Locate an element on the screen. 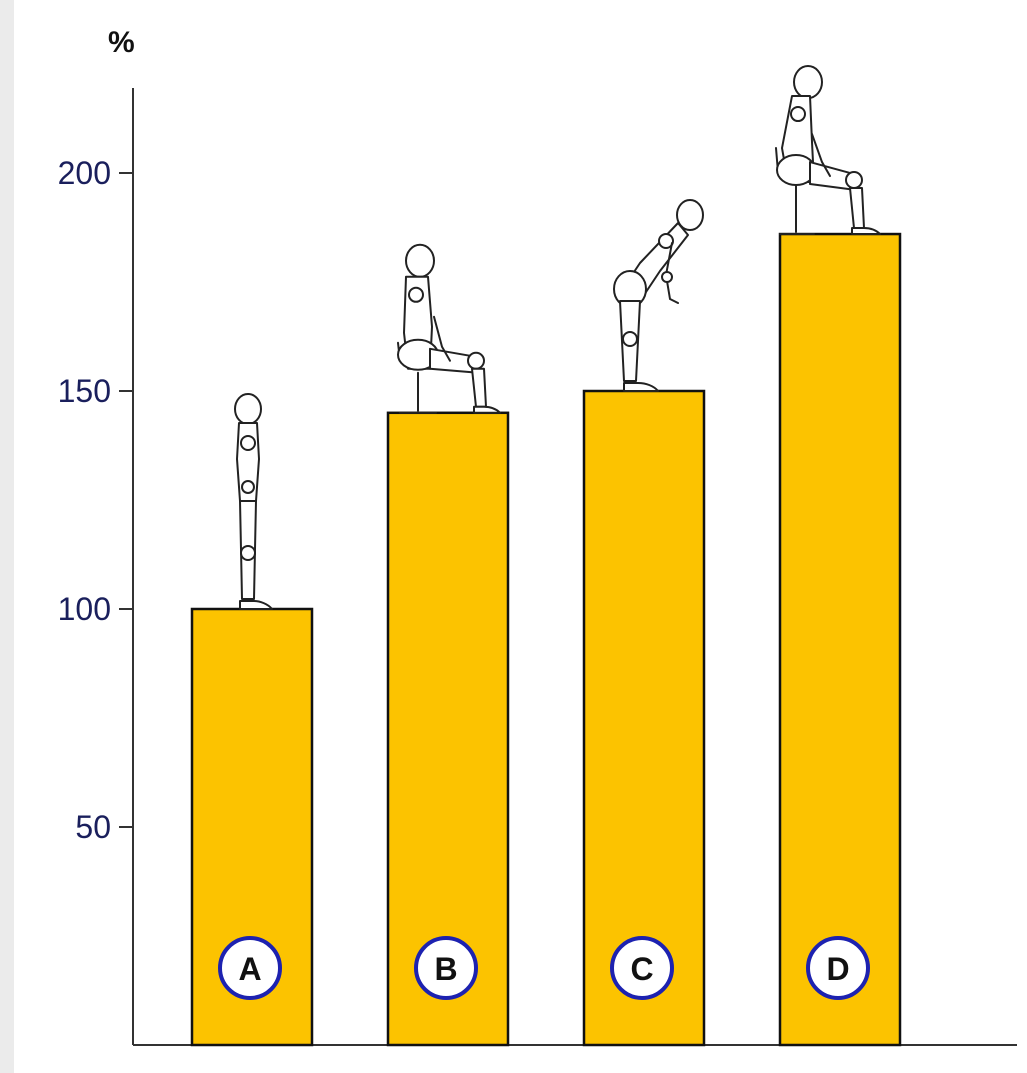 The width and height of the screenshot is (1027, 1073). category-label: C is located at coordinates (641, 969).